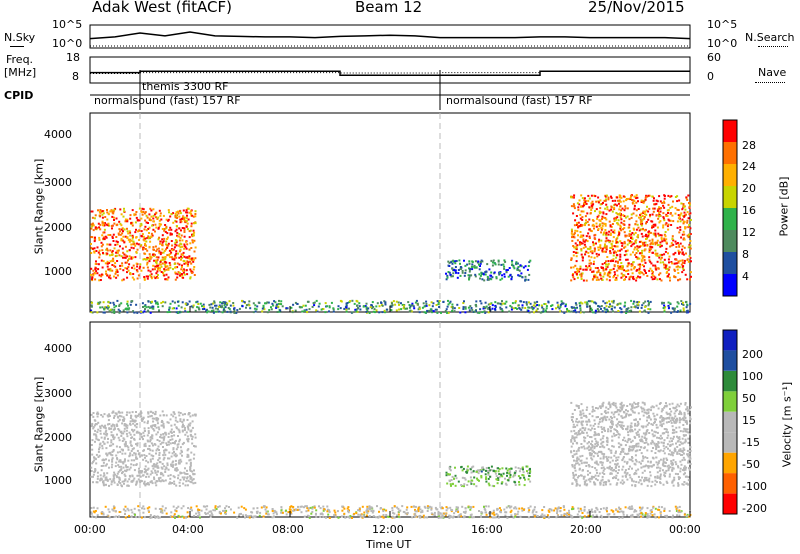 The height and width of the screenshot is (554, 800). Describe the element at coordinates (390, 36) in the screenshot. I see `sky-frame` at that location.